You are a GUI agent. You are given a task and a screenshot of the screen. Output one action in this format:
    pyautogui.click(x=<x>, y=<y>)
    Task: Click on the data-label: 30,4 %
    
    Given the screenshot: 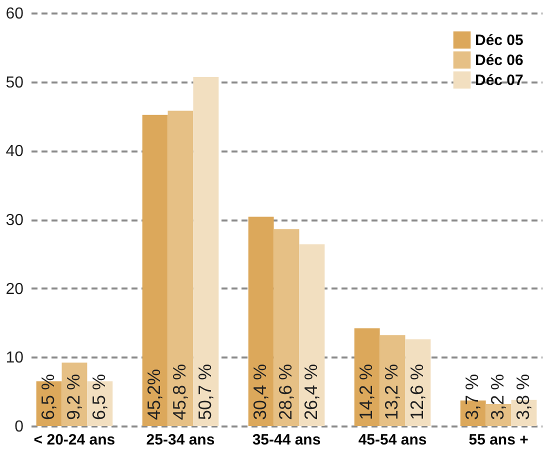 What is the action you would take?
    pyautogui.click(x=260, y=392)
    